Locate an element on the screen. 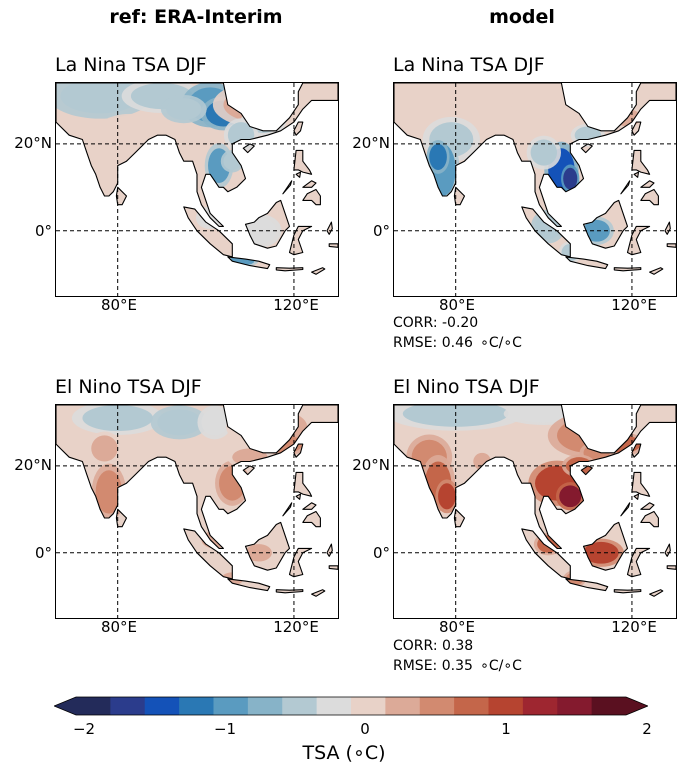 The height and width of the screenshot is (777, 688). map-panel-elnino-ref is located at coordinates (197, 511).